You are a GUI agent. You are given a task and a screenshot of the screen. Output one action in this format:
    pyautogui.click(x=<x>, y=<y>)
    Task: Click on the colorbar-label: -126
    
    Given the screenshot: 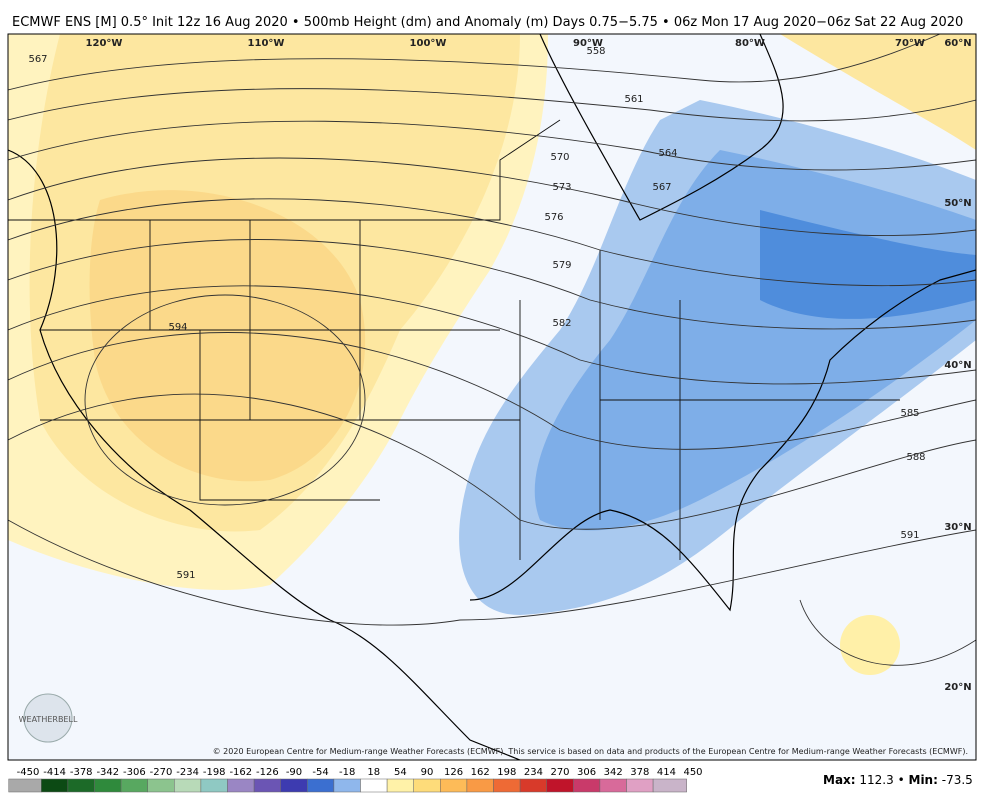 What is the action you would take?
    pyautogui.click(x=267, y=772)
    